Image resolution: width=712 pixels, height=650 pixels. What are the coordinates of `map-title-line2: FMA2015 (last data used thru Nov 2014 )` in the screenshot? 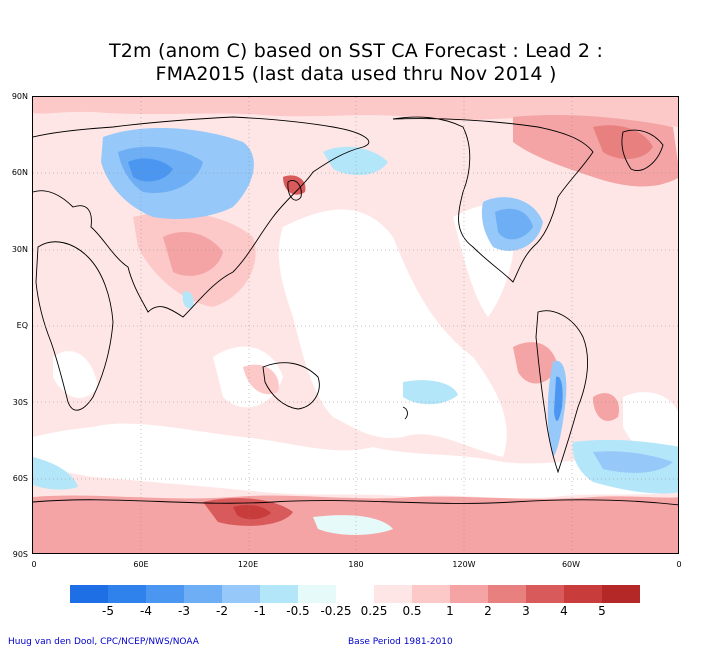 It's located at (356, 74).